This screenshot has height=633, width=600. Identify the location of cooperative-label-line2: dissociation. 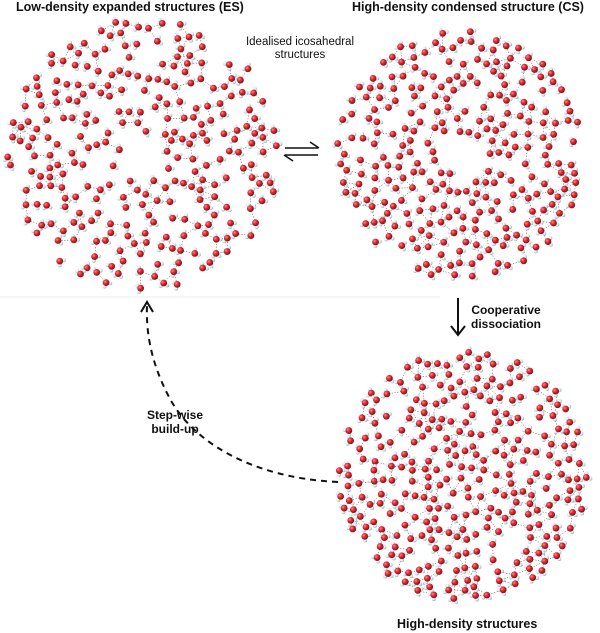
(505, 324).